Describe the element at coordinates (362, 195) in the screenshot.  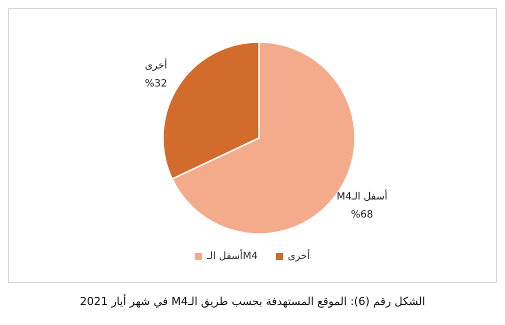
I see `slice-label: أسفل الـM4` at that location.